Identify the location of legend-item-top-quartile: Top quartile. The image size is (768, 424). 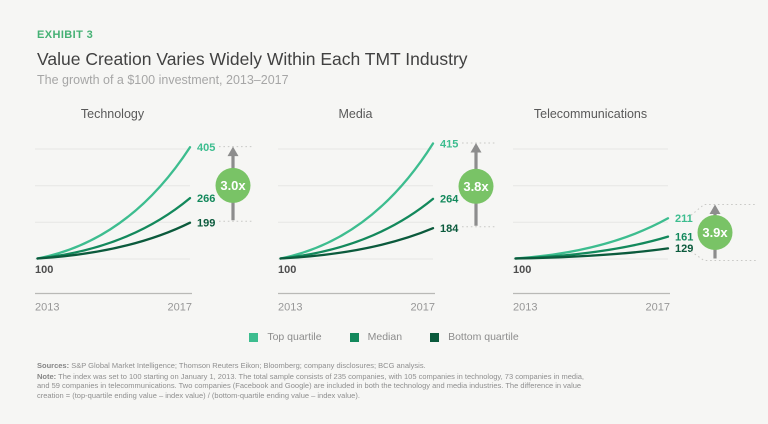
(285, 337).